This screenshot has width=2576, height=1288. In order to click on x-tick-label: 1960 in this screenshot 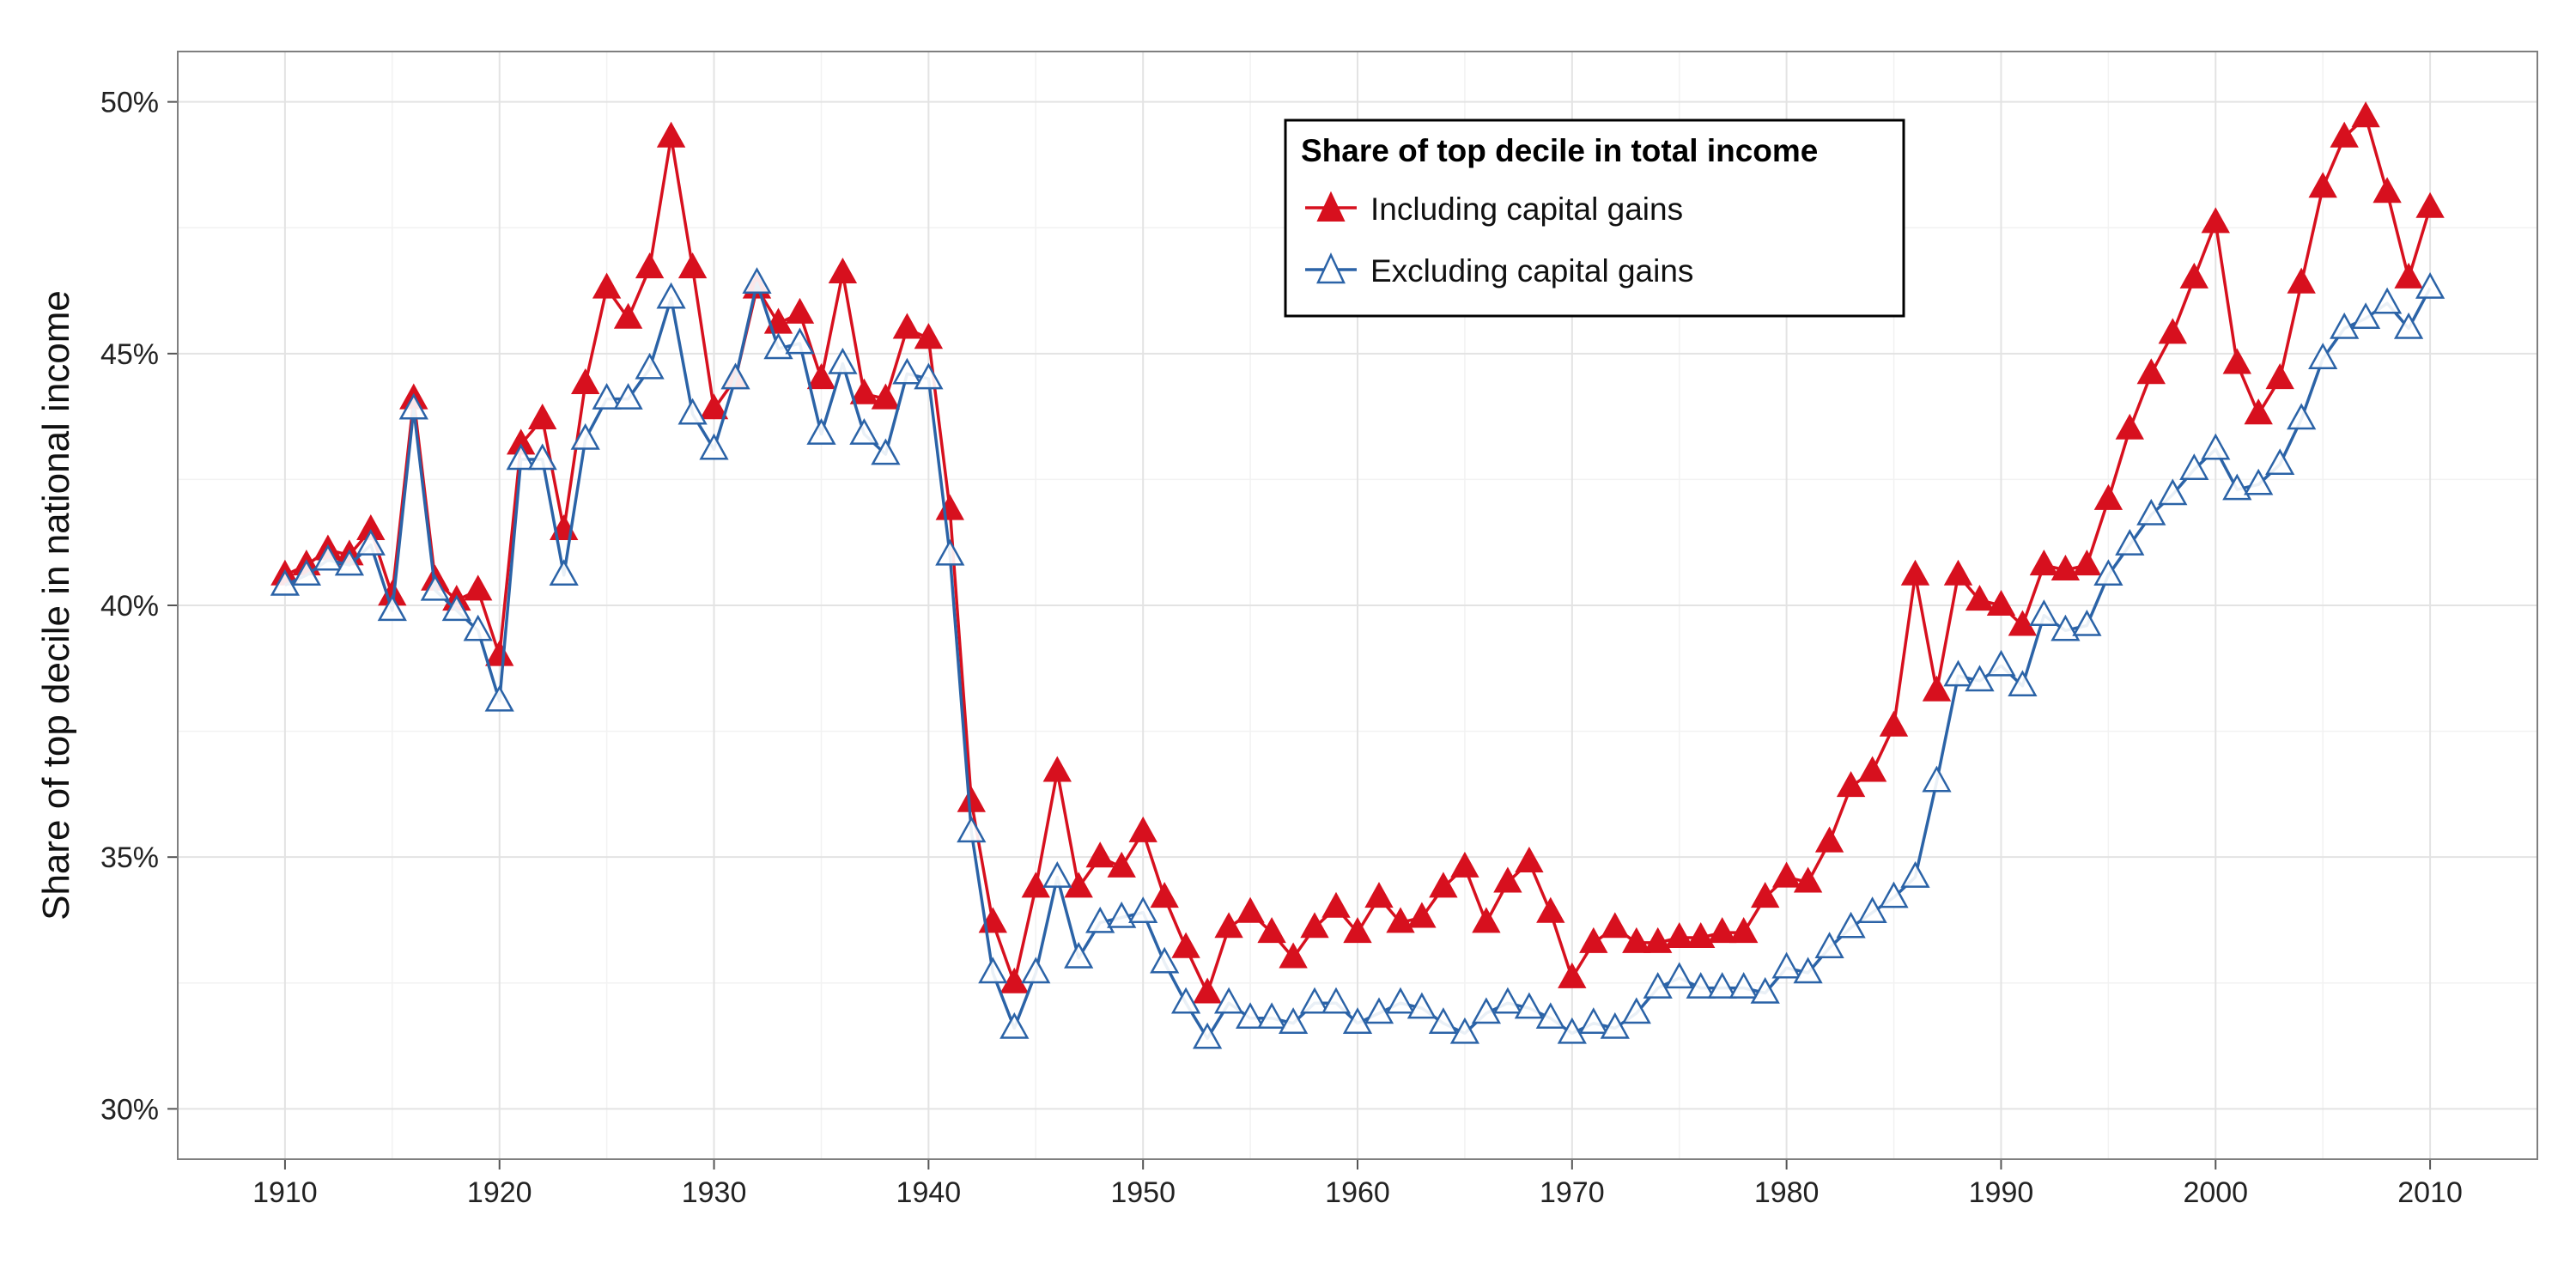, I will do `click(1357, 1192)`.